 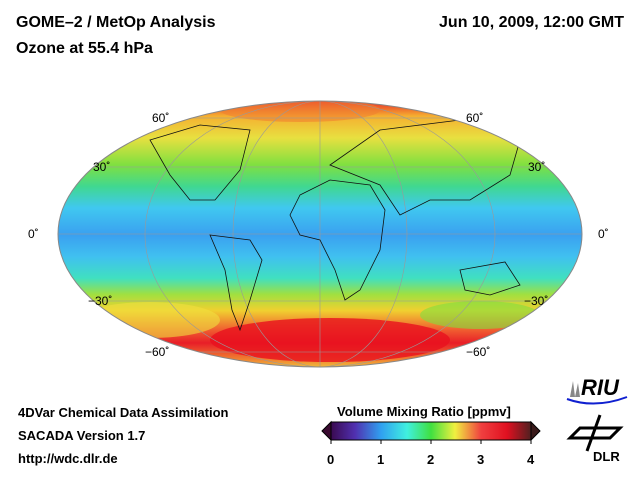 What do you see at coordinates (123, 412) in the screenshot?
I see `footer-line-1: 4DVar Chemical Data Assimilation` at bounding box center [123, 412].